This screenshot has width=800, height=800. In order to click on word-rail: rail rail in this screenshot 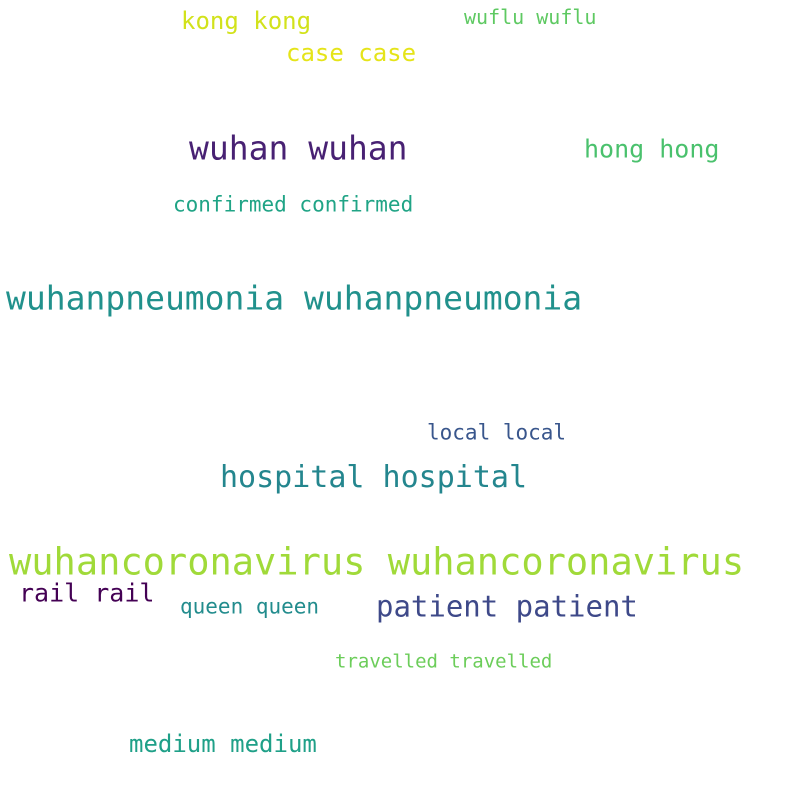, I will do `click(87, 593)`.